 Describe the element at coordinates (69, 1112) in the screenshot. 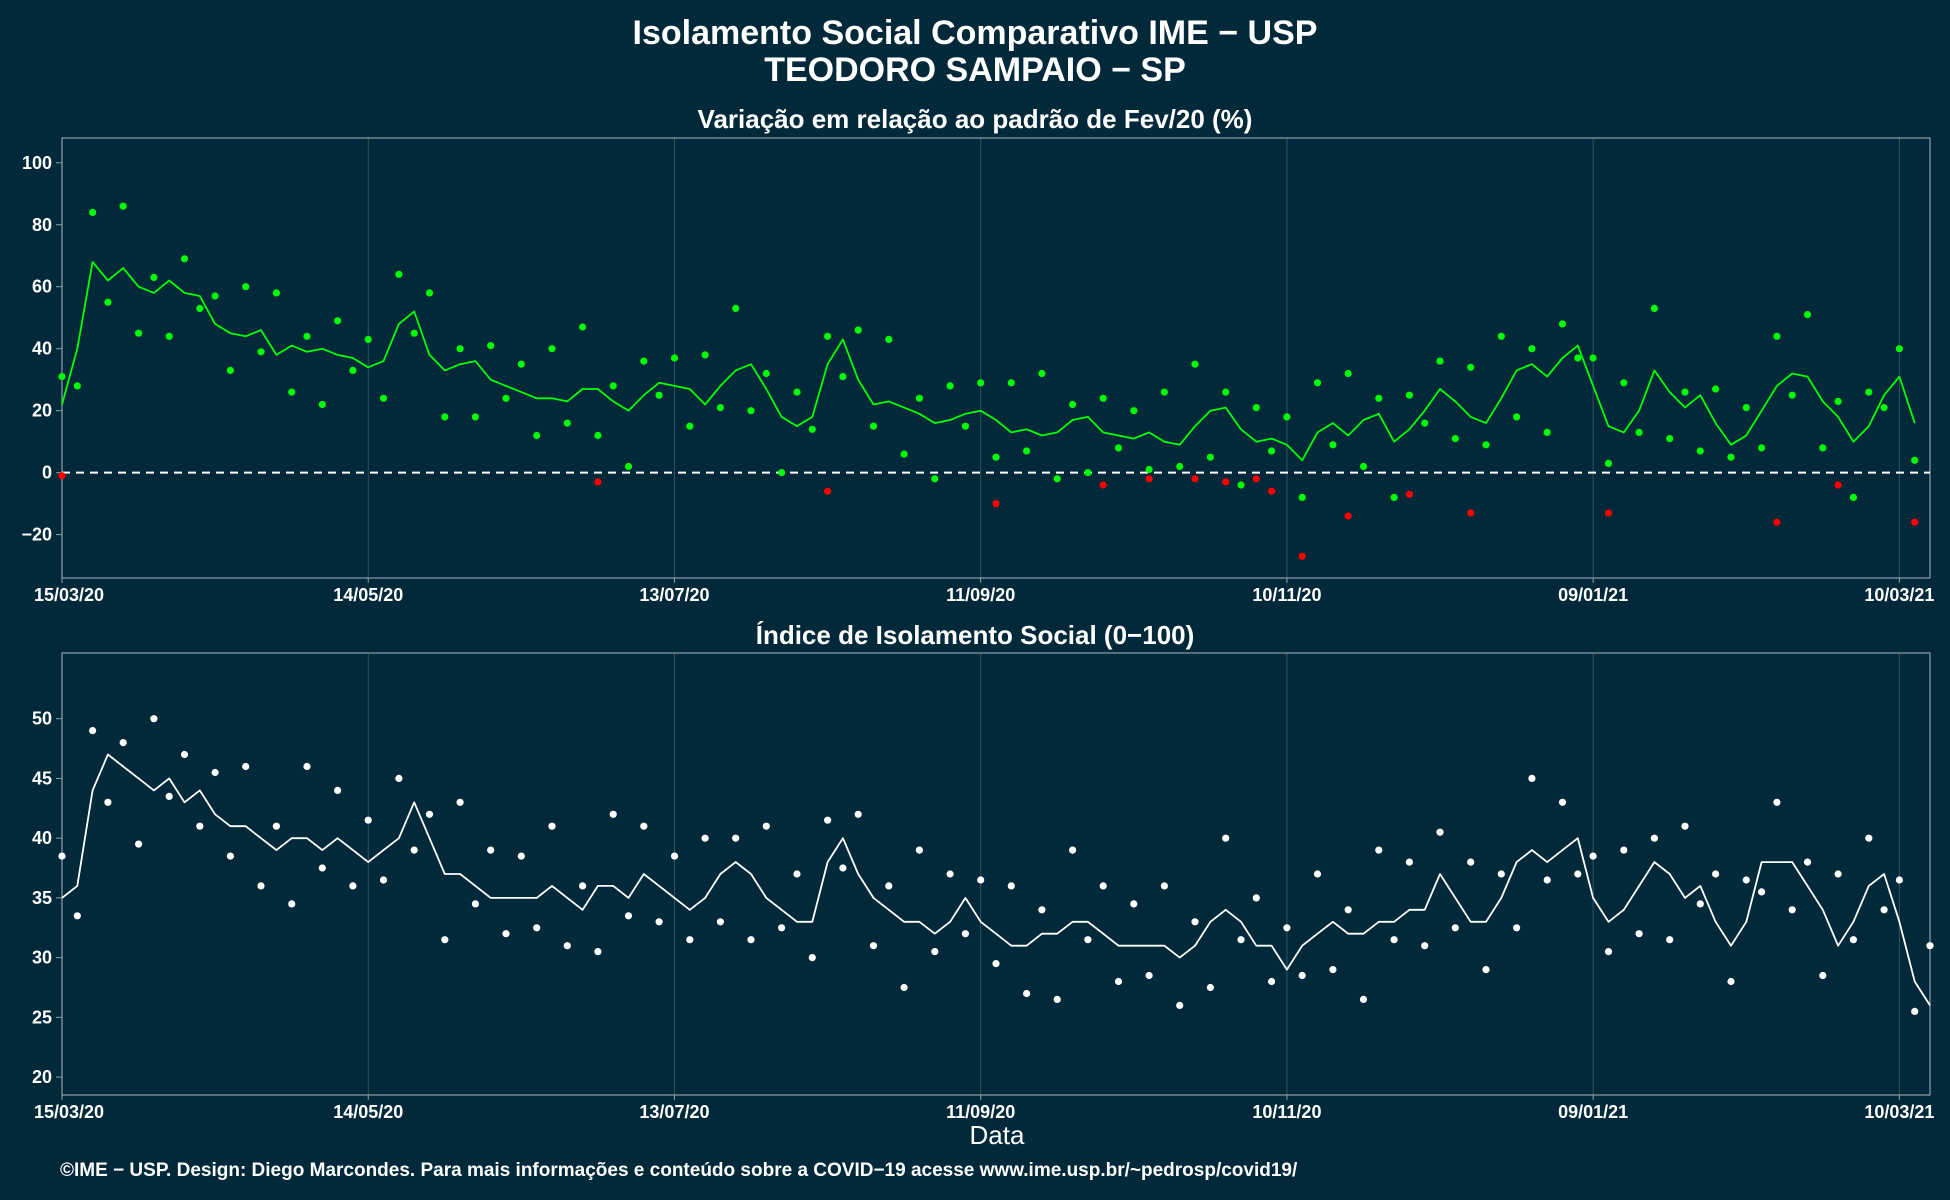

I see `panel2-xtick-label-0: 15/03/20` at that location.